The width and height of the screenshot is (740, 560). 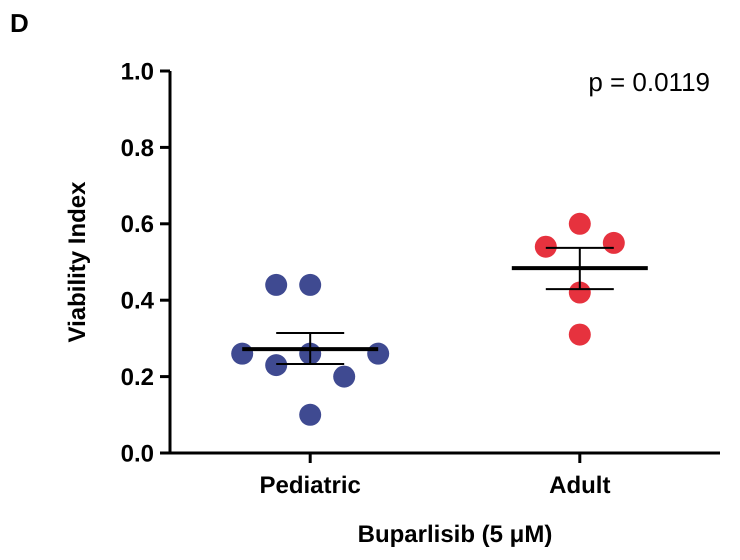 What do you see at coordinates (579, 485) in the screenshot?
I see `x-tick-label: Adult` at bounding box center [579, 485].